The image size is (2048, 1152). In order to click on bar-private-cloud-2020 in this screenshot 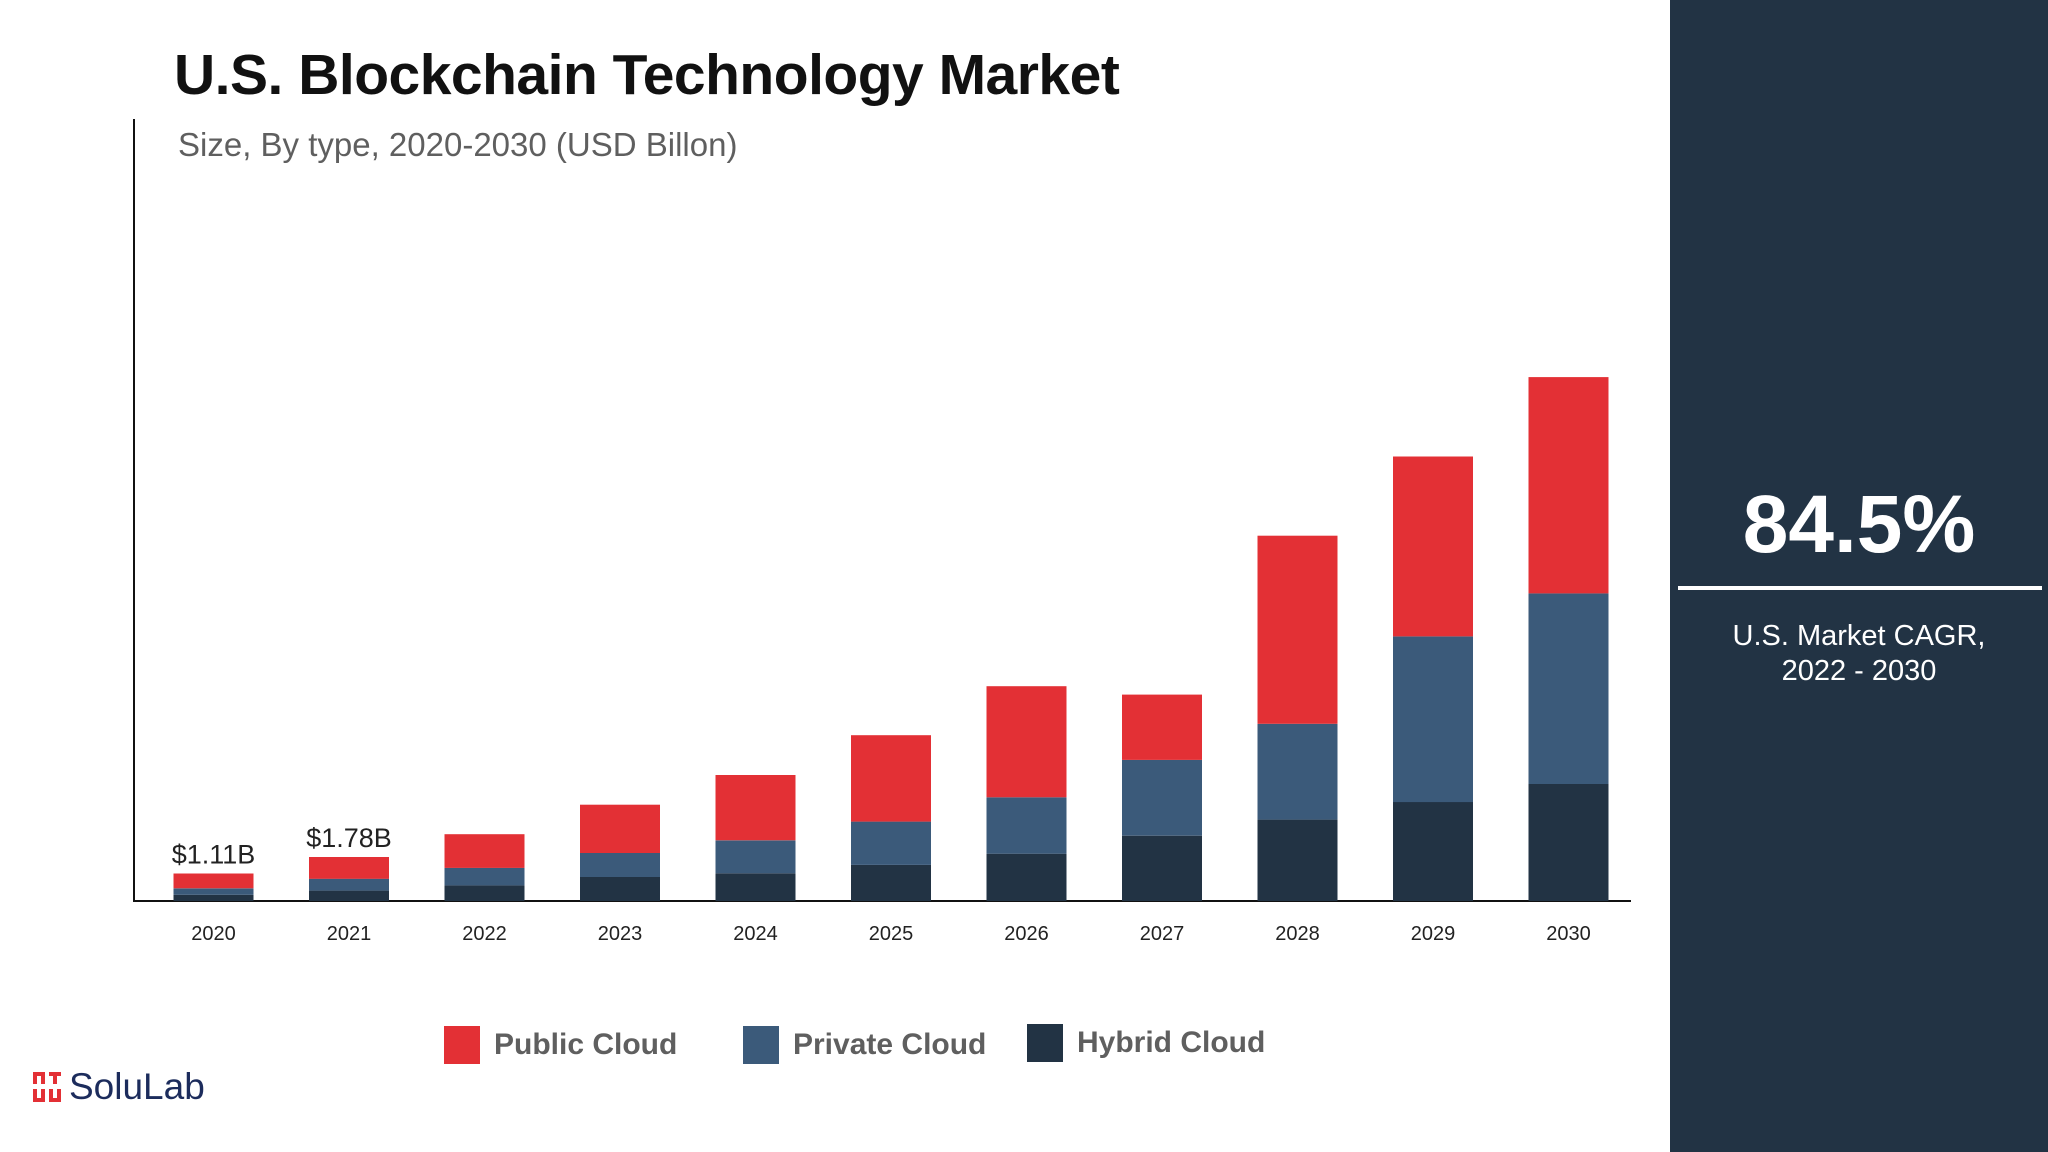, I will do `click(213, 891)`.